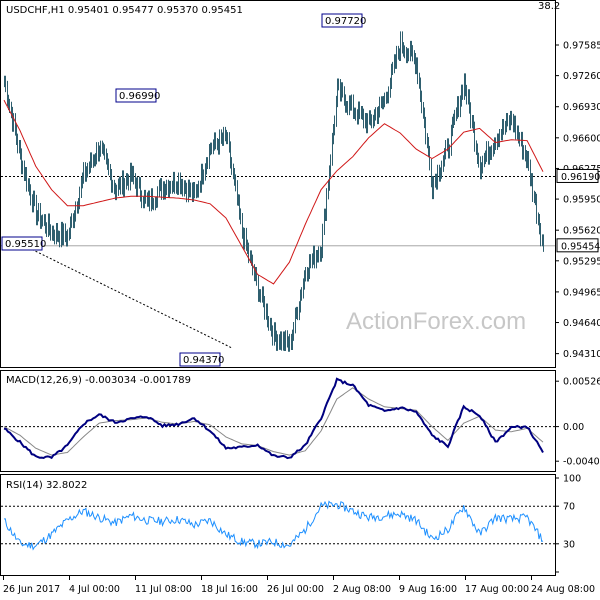  I want to click on rsi-title: RSI(14) 32.8022, so click(46, 485).